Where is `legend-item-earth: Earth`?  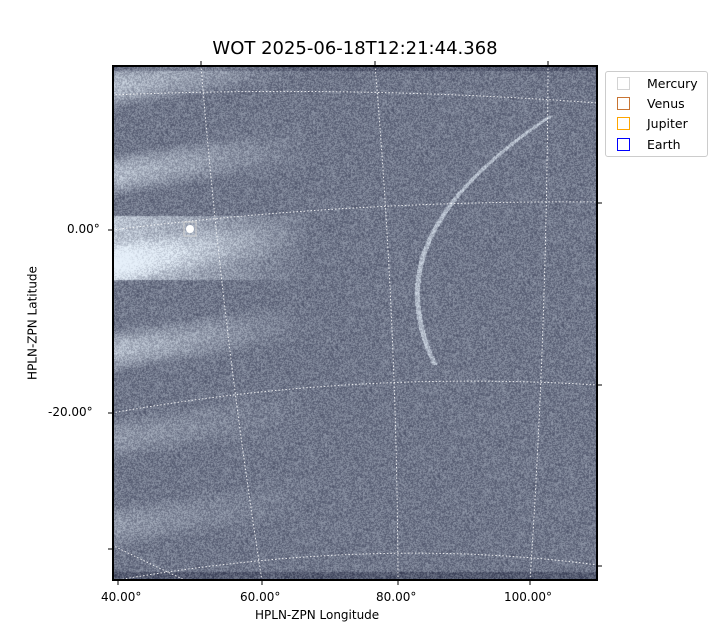 legend-item-earth: Earth is located at coordinates (649, 144).